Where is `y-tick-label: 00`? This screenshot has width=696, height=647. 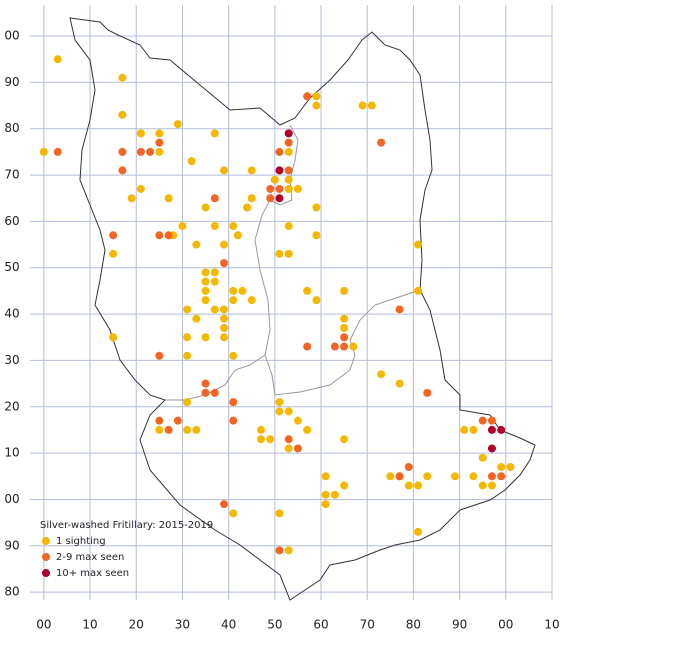 y-tick-label: 00 is located at coordinates (11, 499).